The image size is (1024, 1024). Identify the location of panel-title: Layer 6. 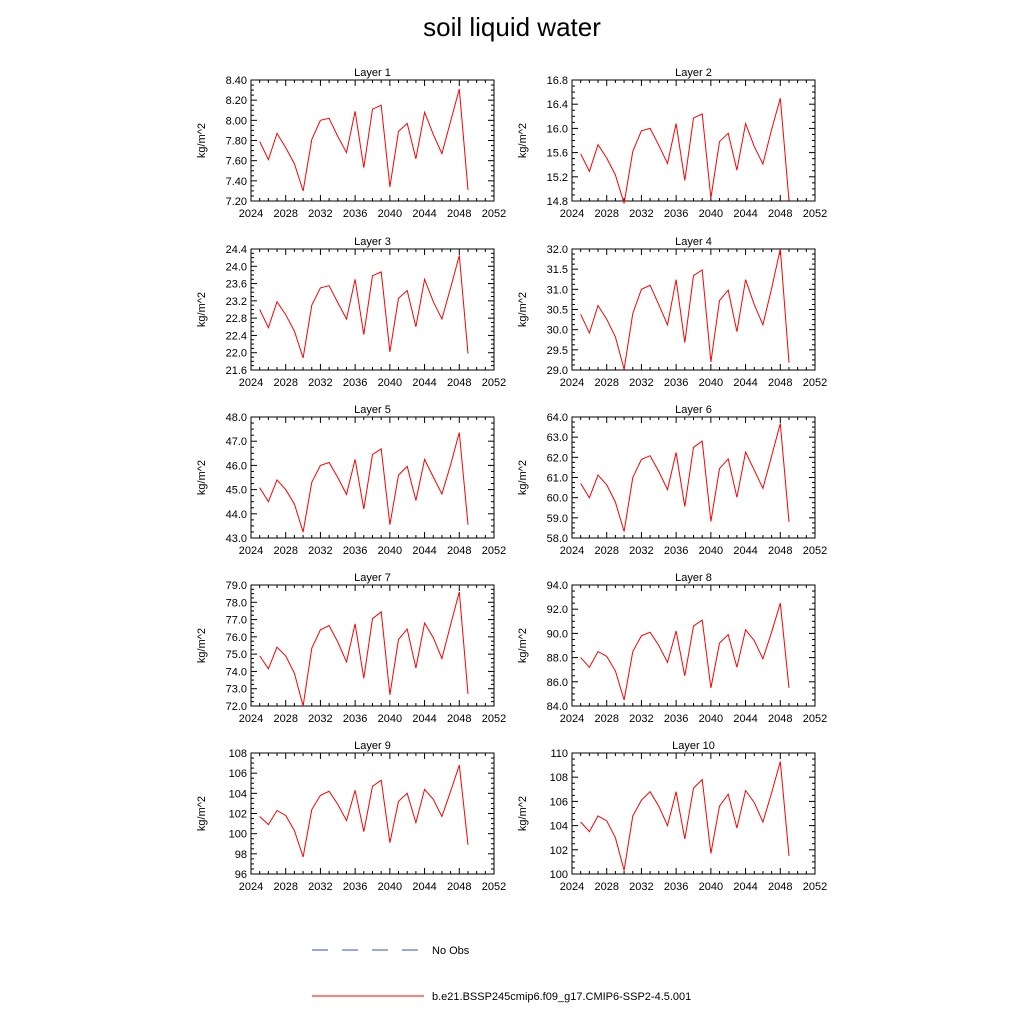
(693, 410).